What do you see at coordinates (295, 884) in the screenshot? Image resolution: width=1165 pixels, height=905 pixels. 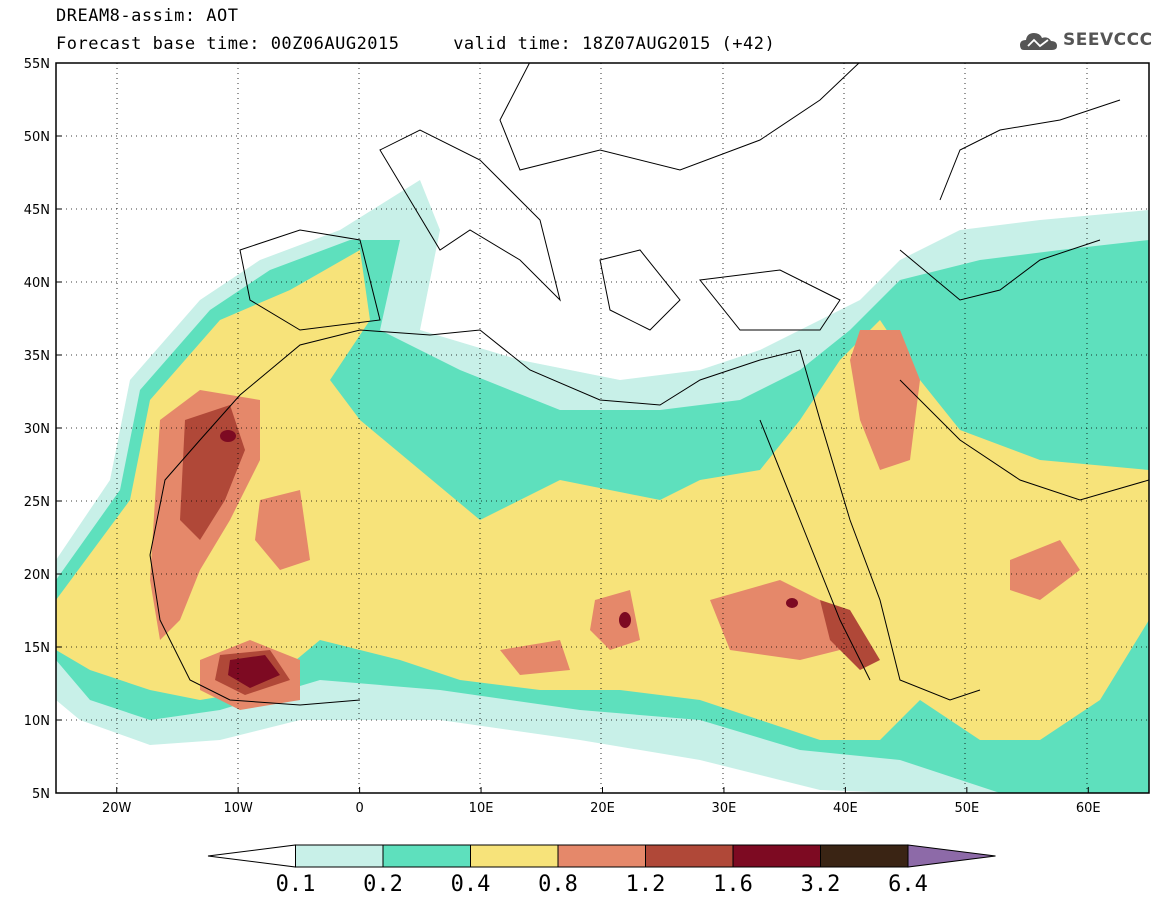 I see `colorbar-level-label: 0.1` at bounding box center [295, 884].